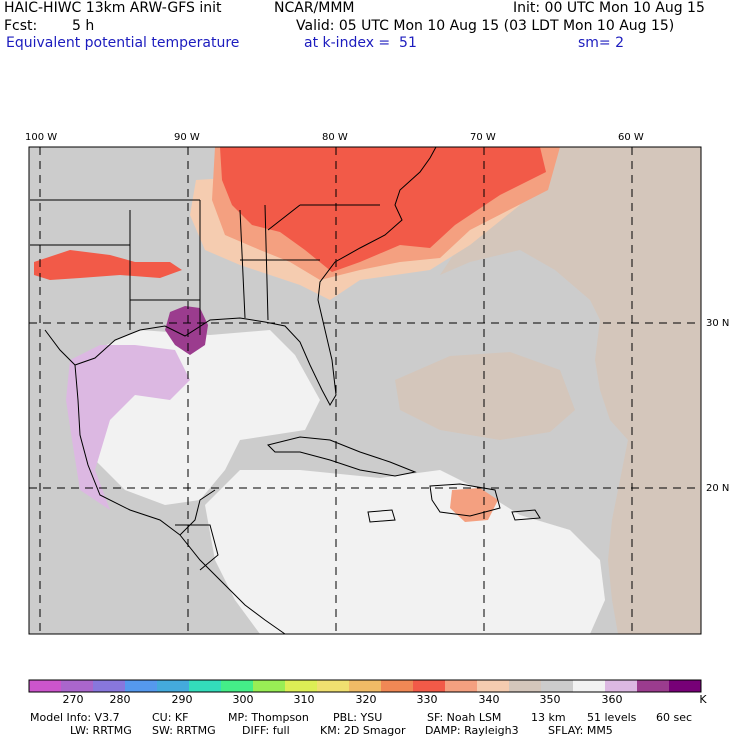 The height and width of the screenshot is (740, 740). Describe the element at coordinates (609, 8) in the screenshot. I see `init-time: Init: 00 UTC Mon 10 Aug 15` at that location.